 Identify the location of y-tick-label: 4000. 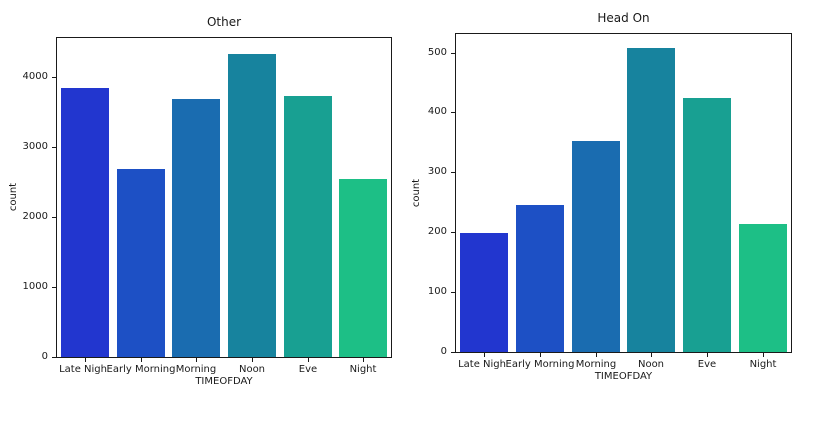
(35, 76).